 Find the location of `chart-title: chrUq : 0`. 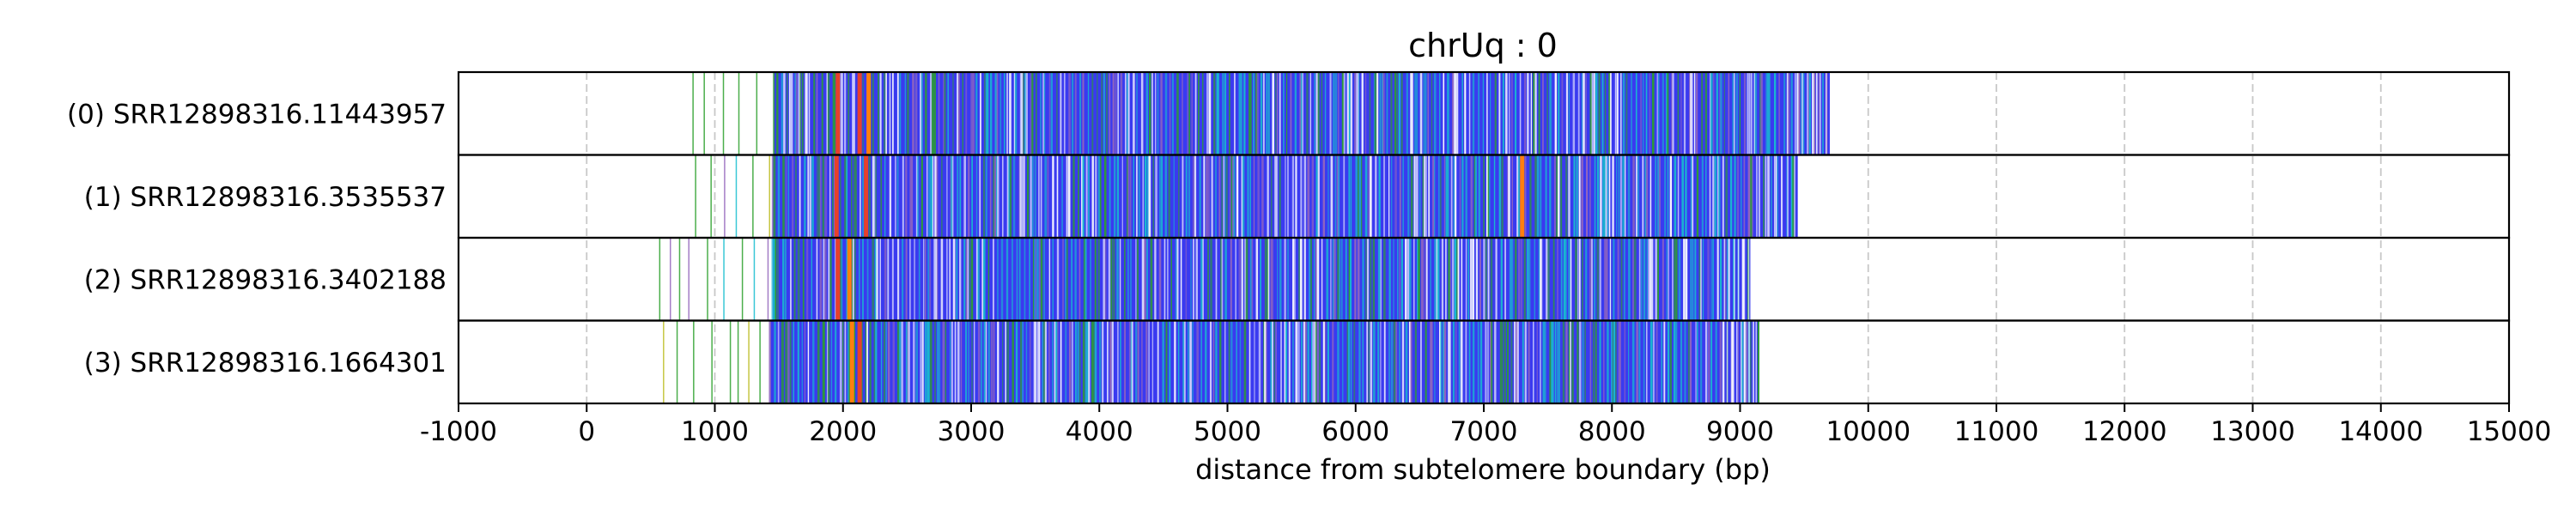

chart-title: chrUq : 0 is located at coordinates (1483, 45).